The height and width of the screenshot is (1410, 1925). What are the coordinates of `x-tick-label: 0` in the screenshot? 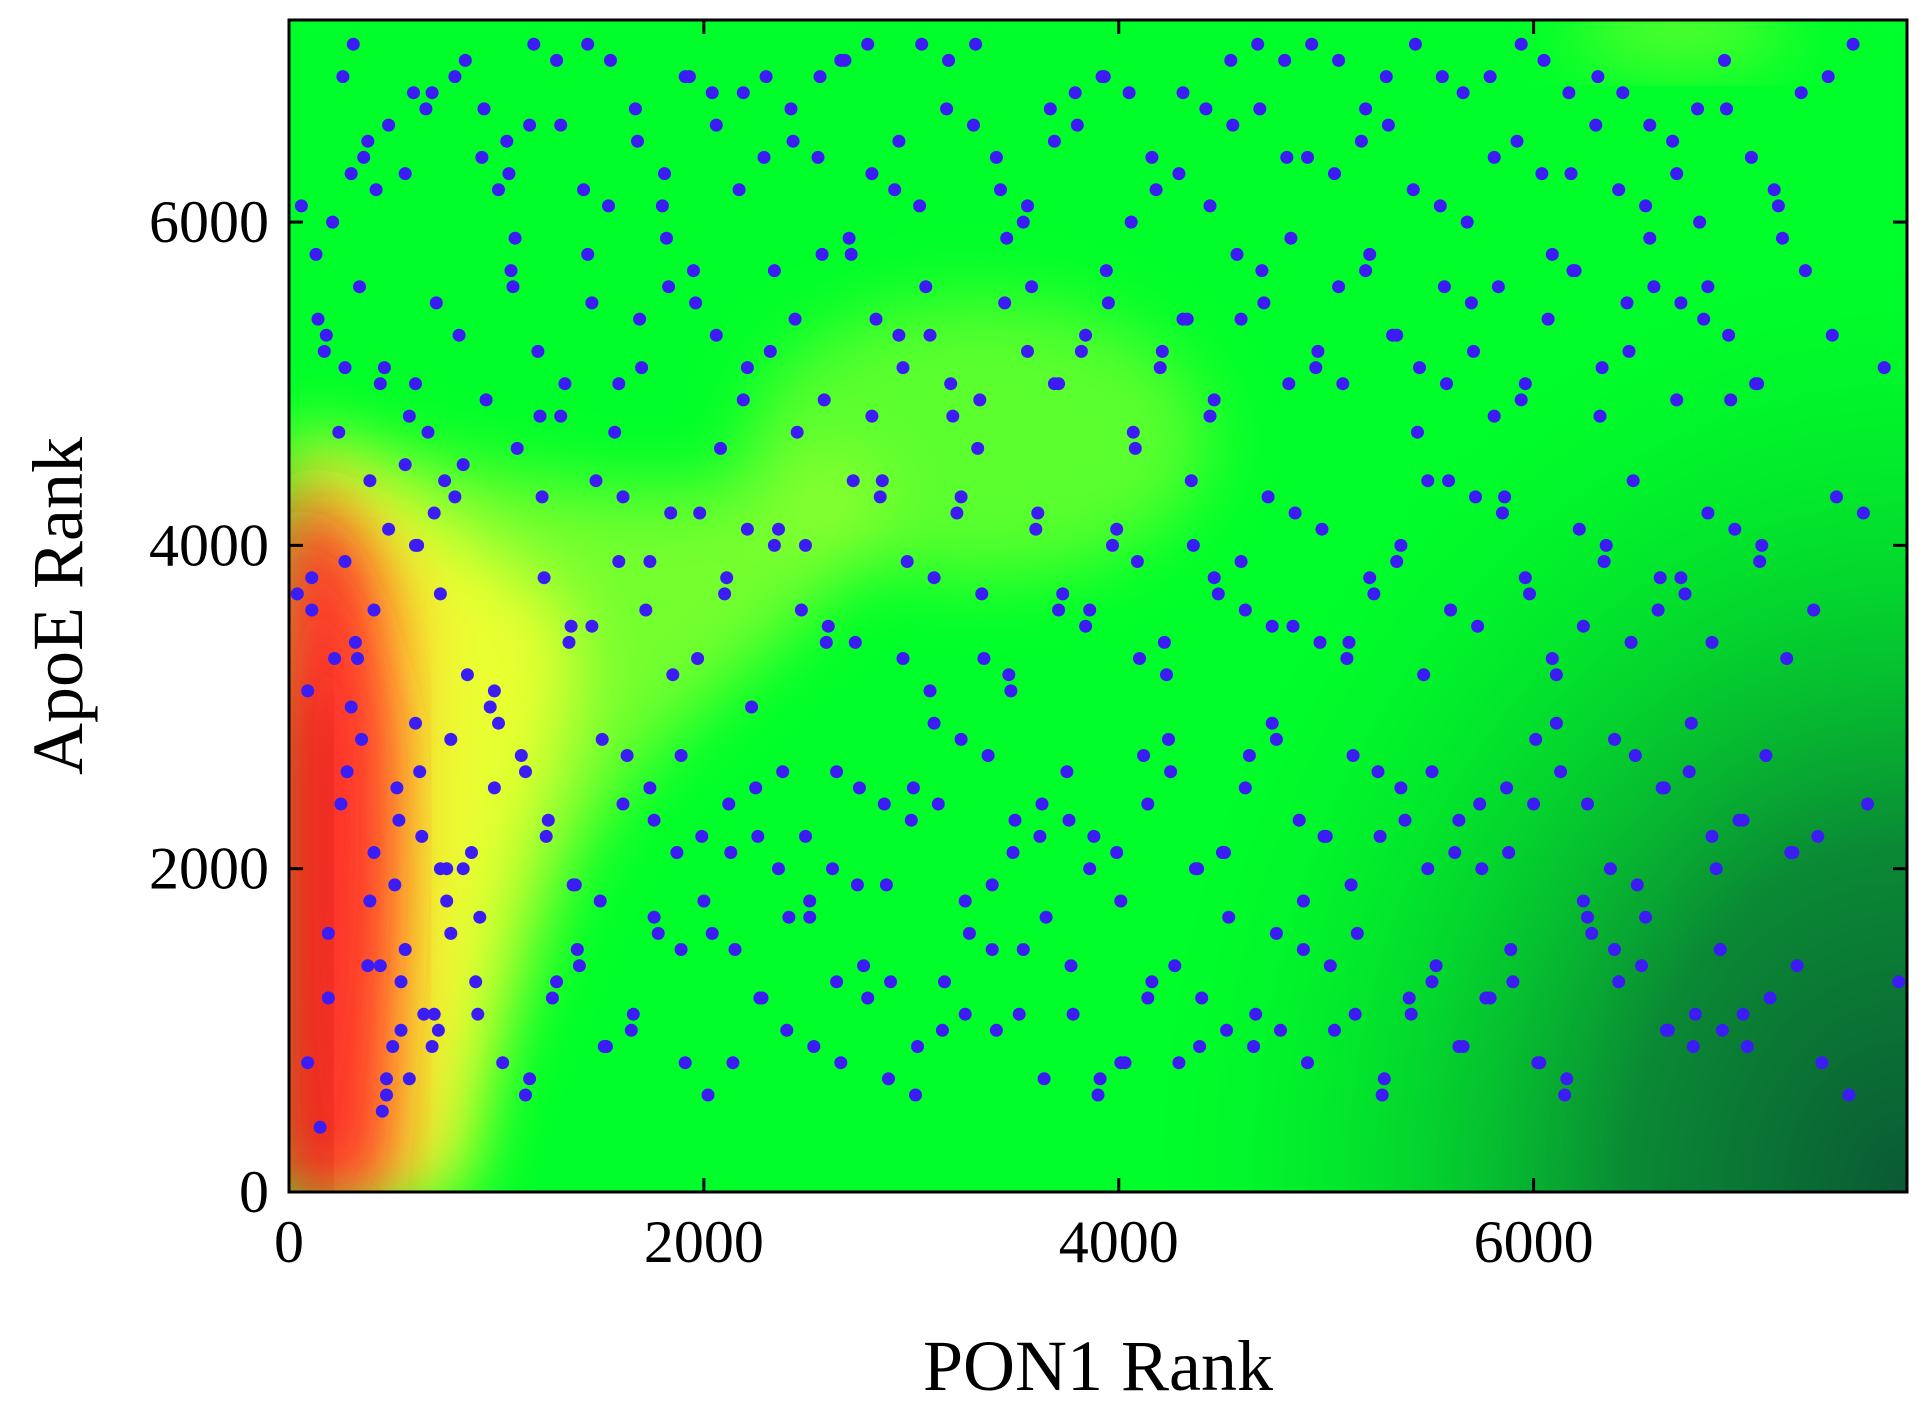 It's located at (289, 1242).